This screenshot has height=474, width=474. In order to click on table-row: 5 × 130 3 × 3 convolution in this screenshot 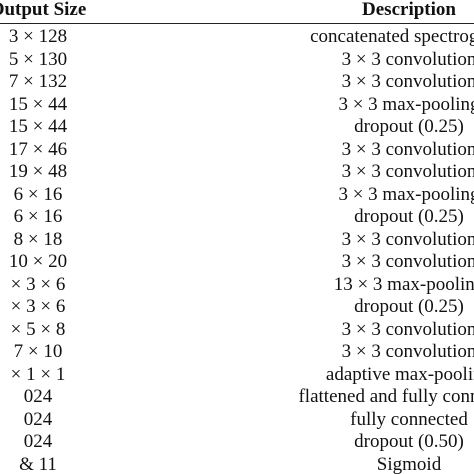, I will do `click(237, 60)`.